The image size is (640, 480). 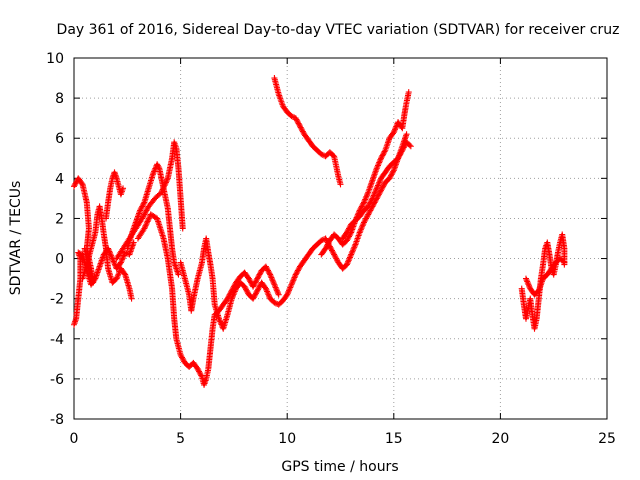 I want to click on series-arc-g, so click(x=208, y=299).